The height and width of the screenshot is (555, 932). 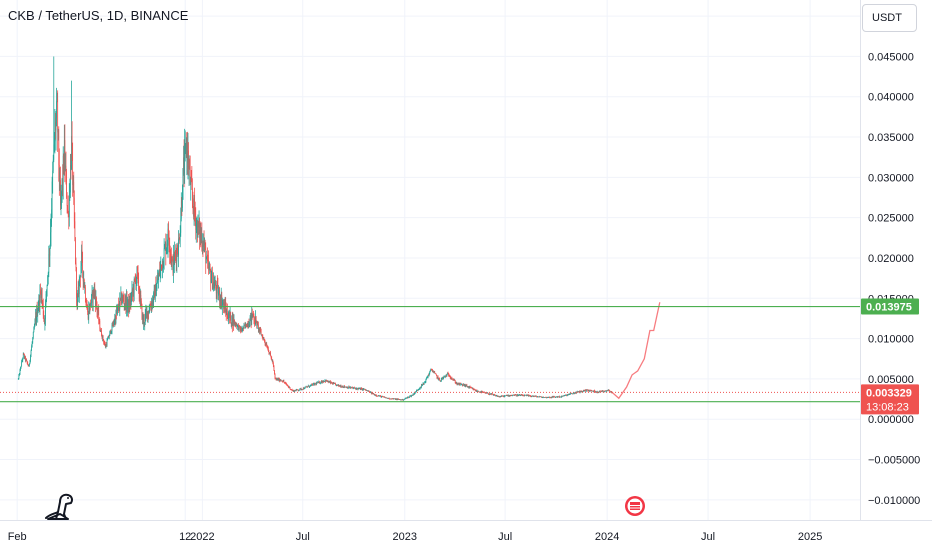 What do you see at coordinates (635, 506) in the screenshot?
I see `earnings-event-icon` at bounding box center [635, 506].